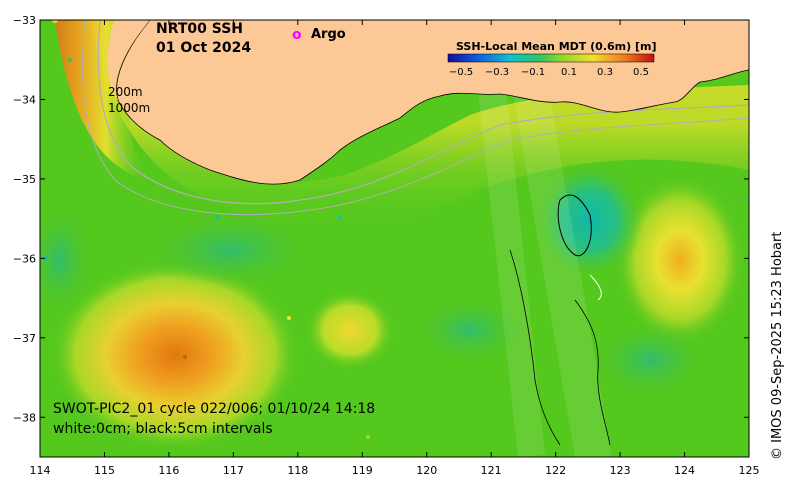  Describe the element at coordinates (199, 29) in the screenshot. I see `map-title-line1: NRT00 SSH` at that location.